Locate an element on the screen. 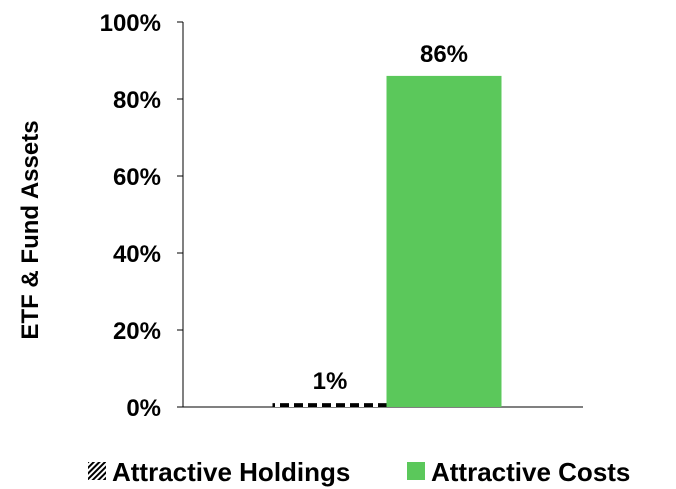  legend: Attractive Holdings Attractive Costs is located at coordinates (359, 472).